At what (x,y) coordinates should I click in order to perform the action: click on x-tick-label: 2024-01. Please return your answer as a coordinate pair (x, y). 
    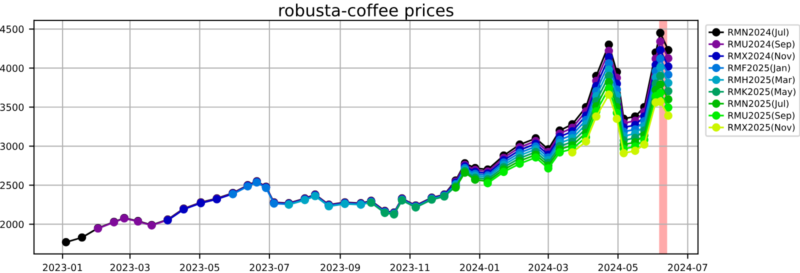
    Looking at the image, I should click on (480, 268).